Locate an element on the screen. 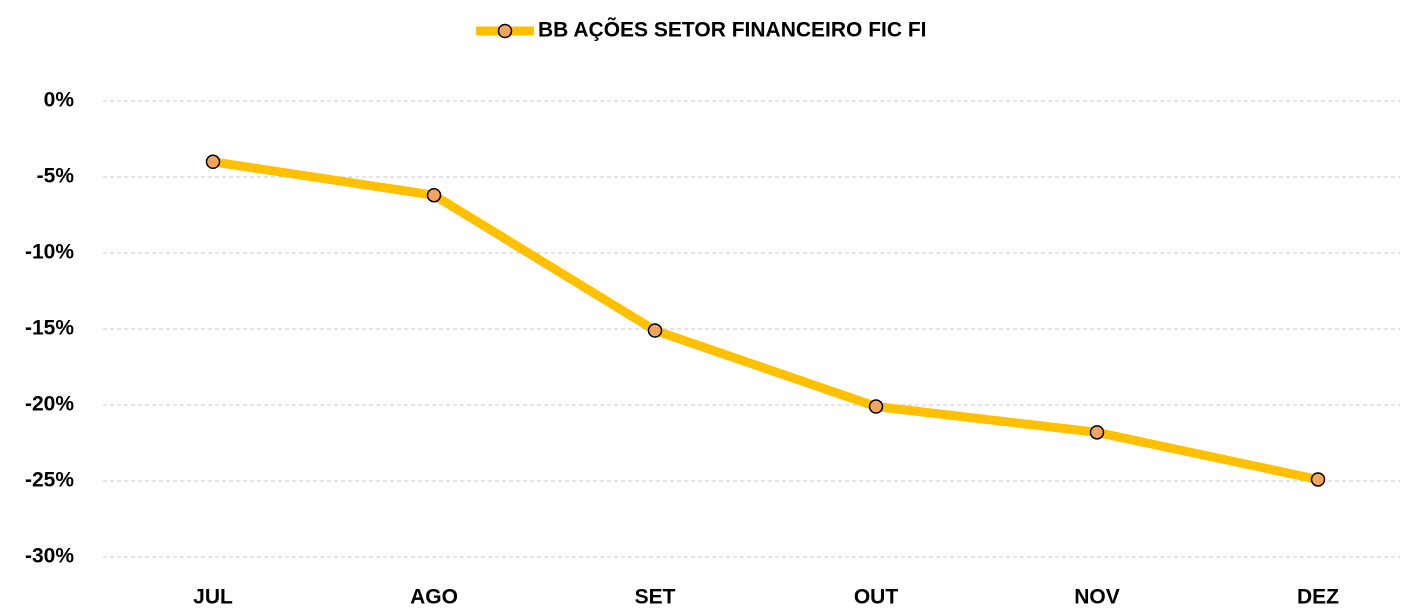  x-tick-label: OUT is located at coordinates (876, 597).